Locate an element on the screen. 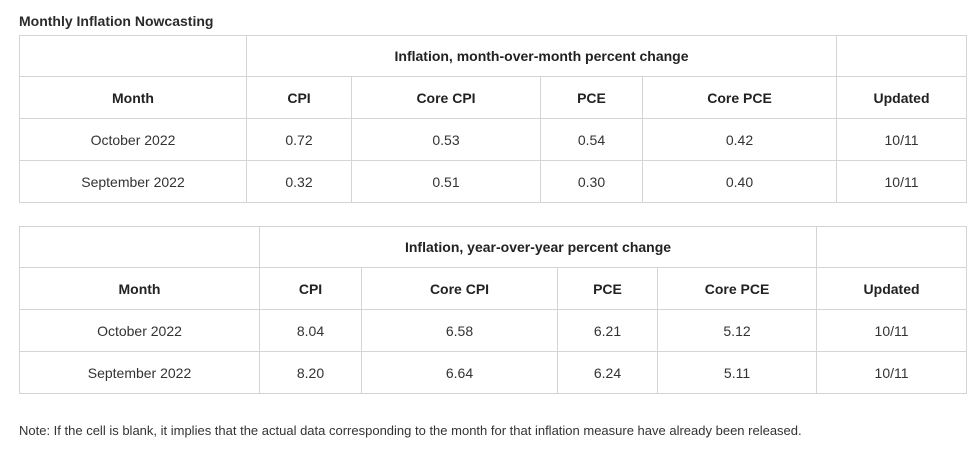 The height and width of the screenshot is (456, 975). cpi-cell: 0.32 is located at coordinates (299, 181).